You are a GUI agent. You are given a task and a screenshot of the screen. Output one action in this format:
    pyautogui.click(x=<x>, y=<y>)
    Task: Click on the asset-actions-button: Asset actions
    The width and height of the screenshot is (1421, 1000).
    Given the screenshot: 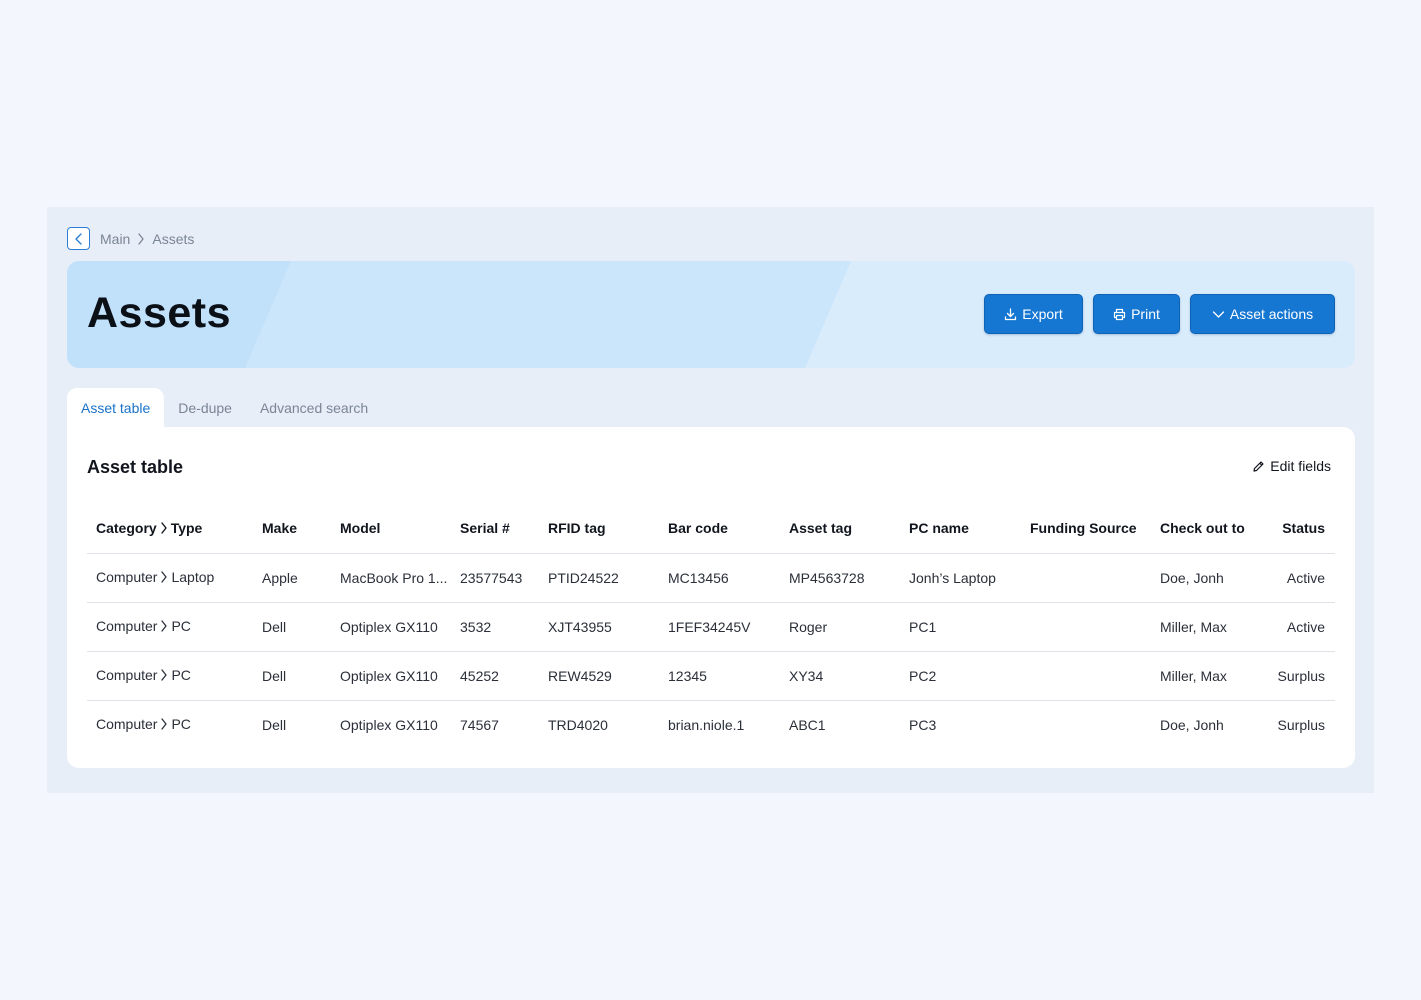 What is the action you would take?
    pyautogui.click(x=1262, y=314)
    